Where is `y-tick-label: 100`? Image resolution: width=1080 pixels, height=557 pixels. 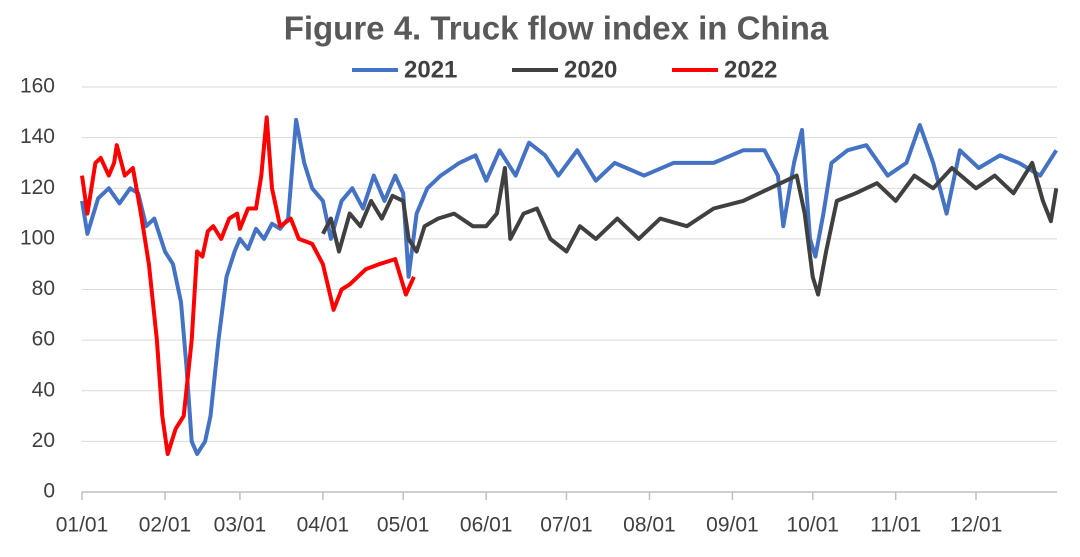 y-tick-label: 100 is located at coordinates (37, 237).